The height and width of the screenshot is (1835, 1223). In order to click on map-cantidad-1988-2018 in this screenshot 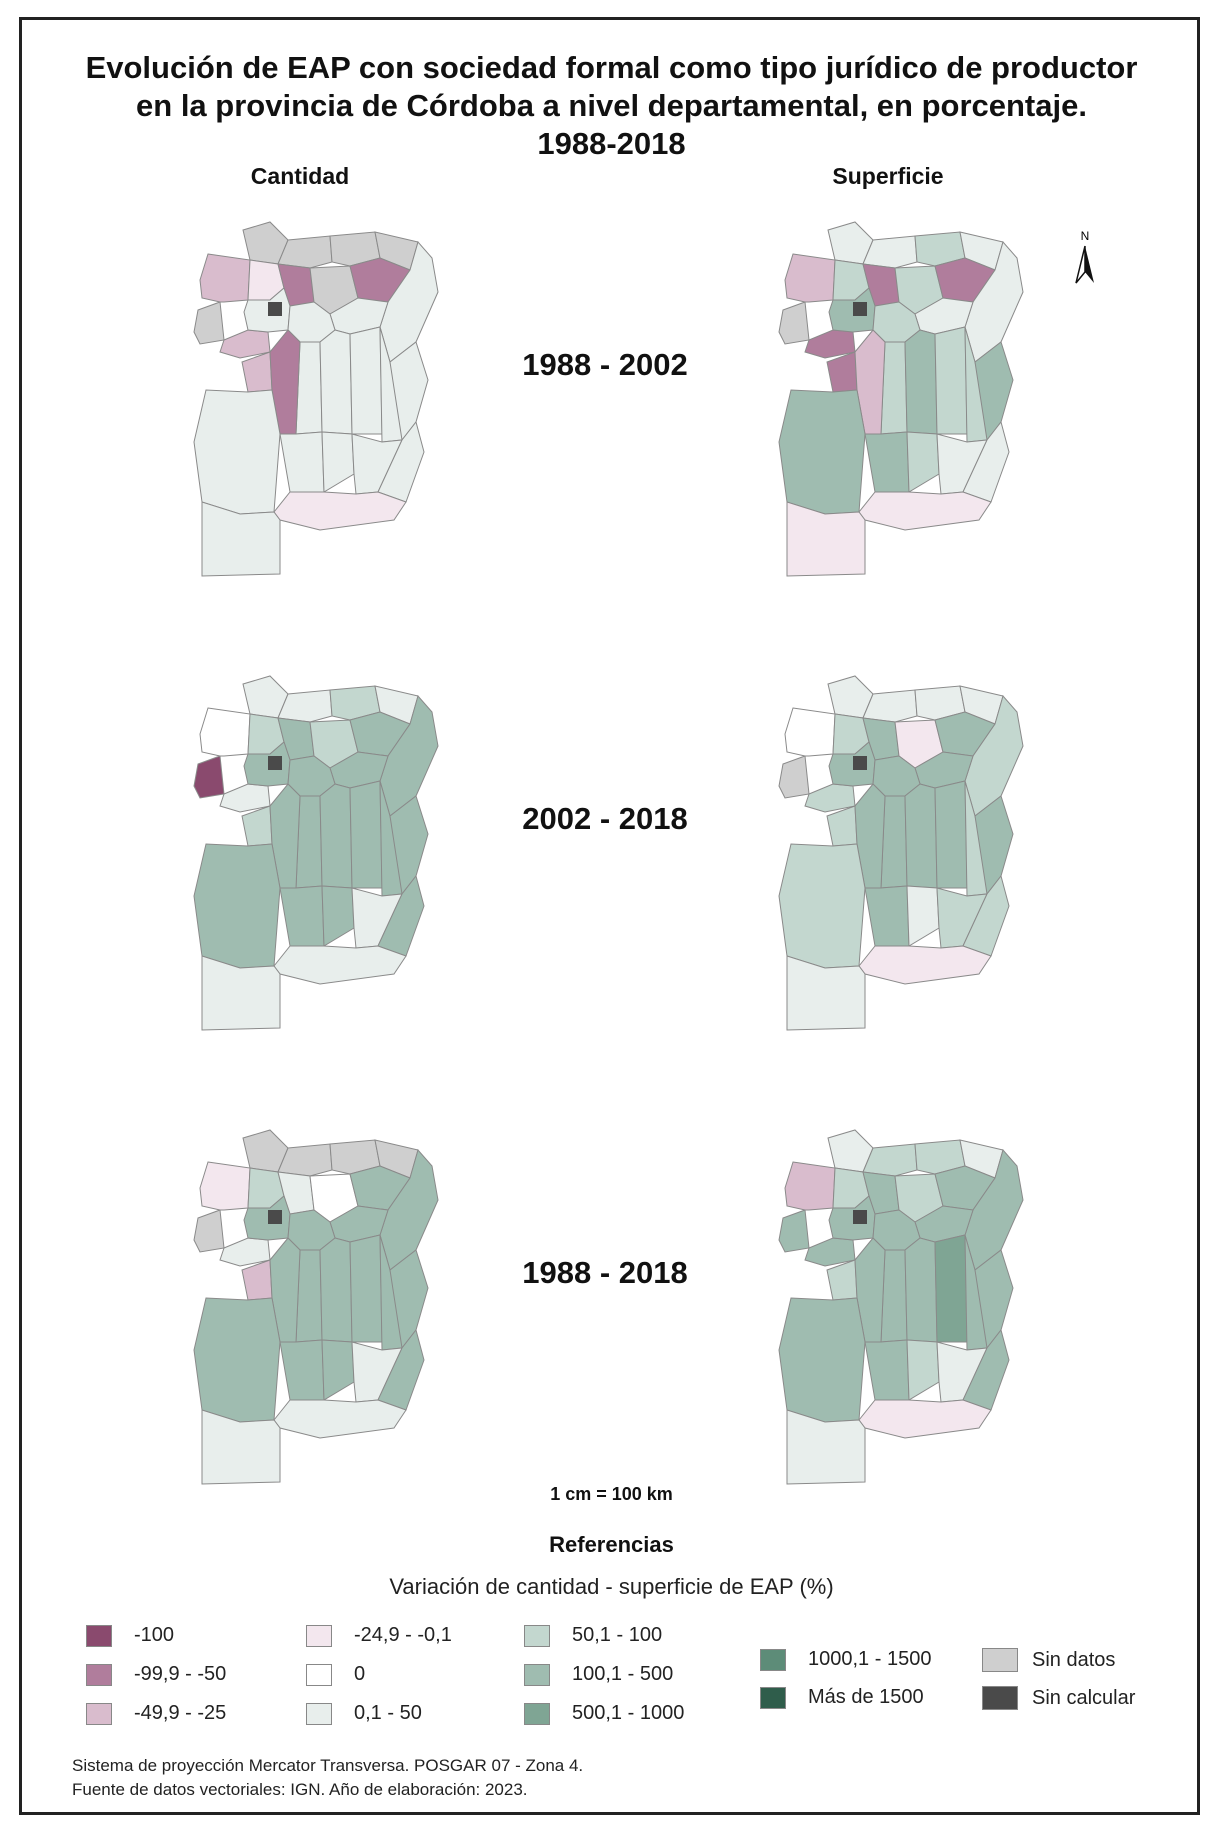, I will do `click(316, 1307)`.